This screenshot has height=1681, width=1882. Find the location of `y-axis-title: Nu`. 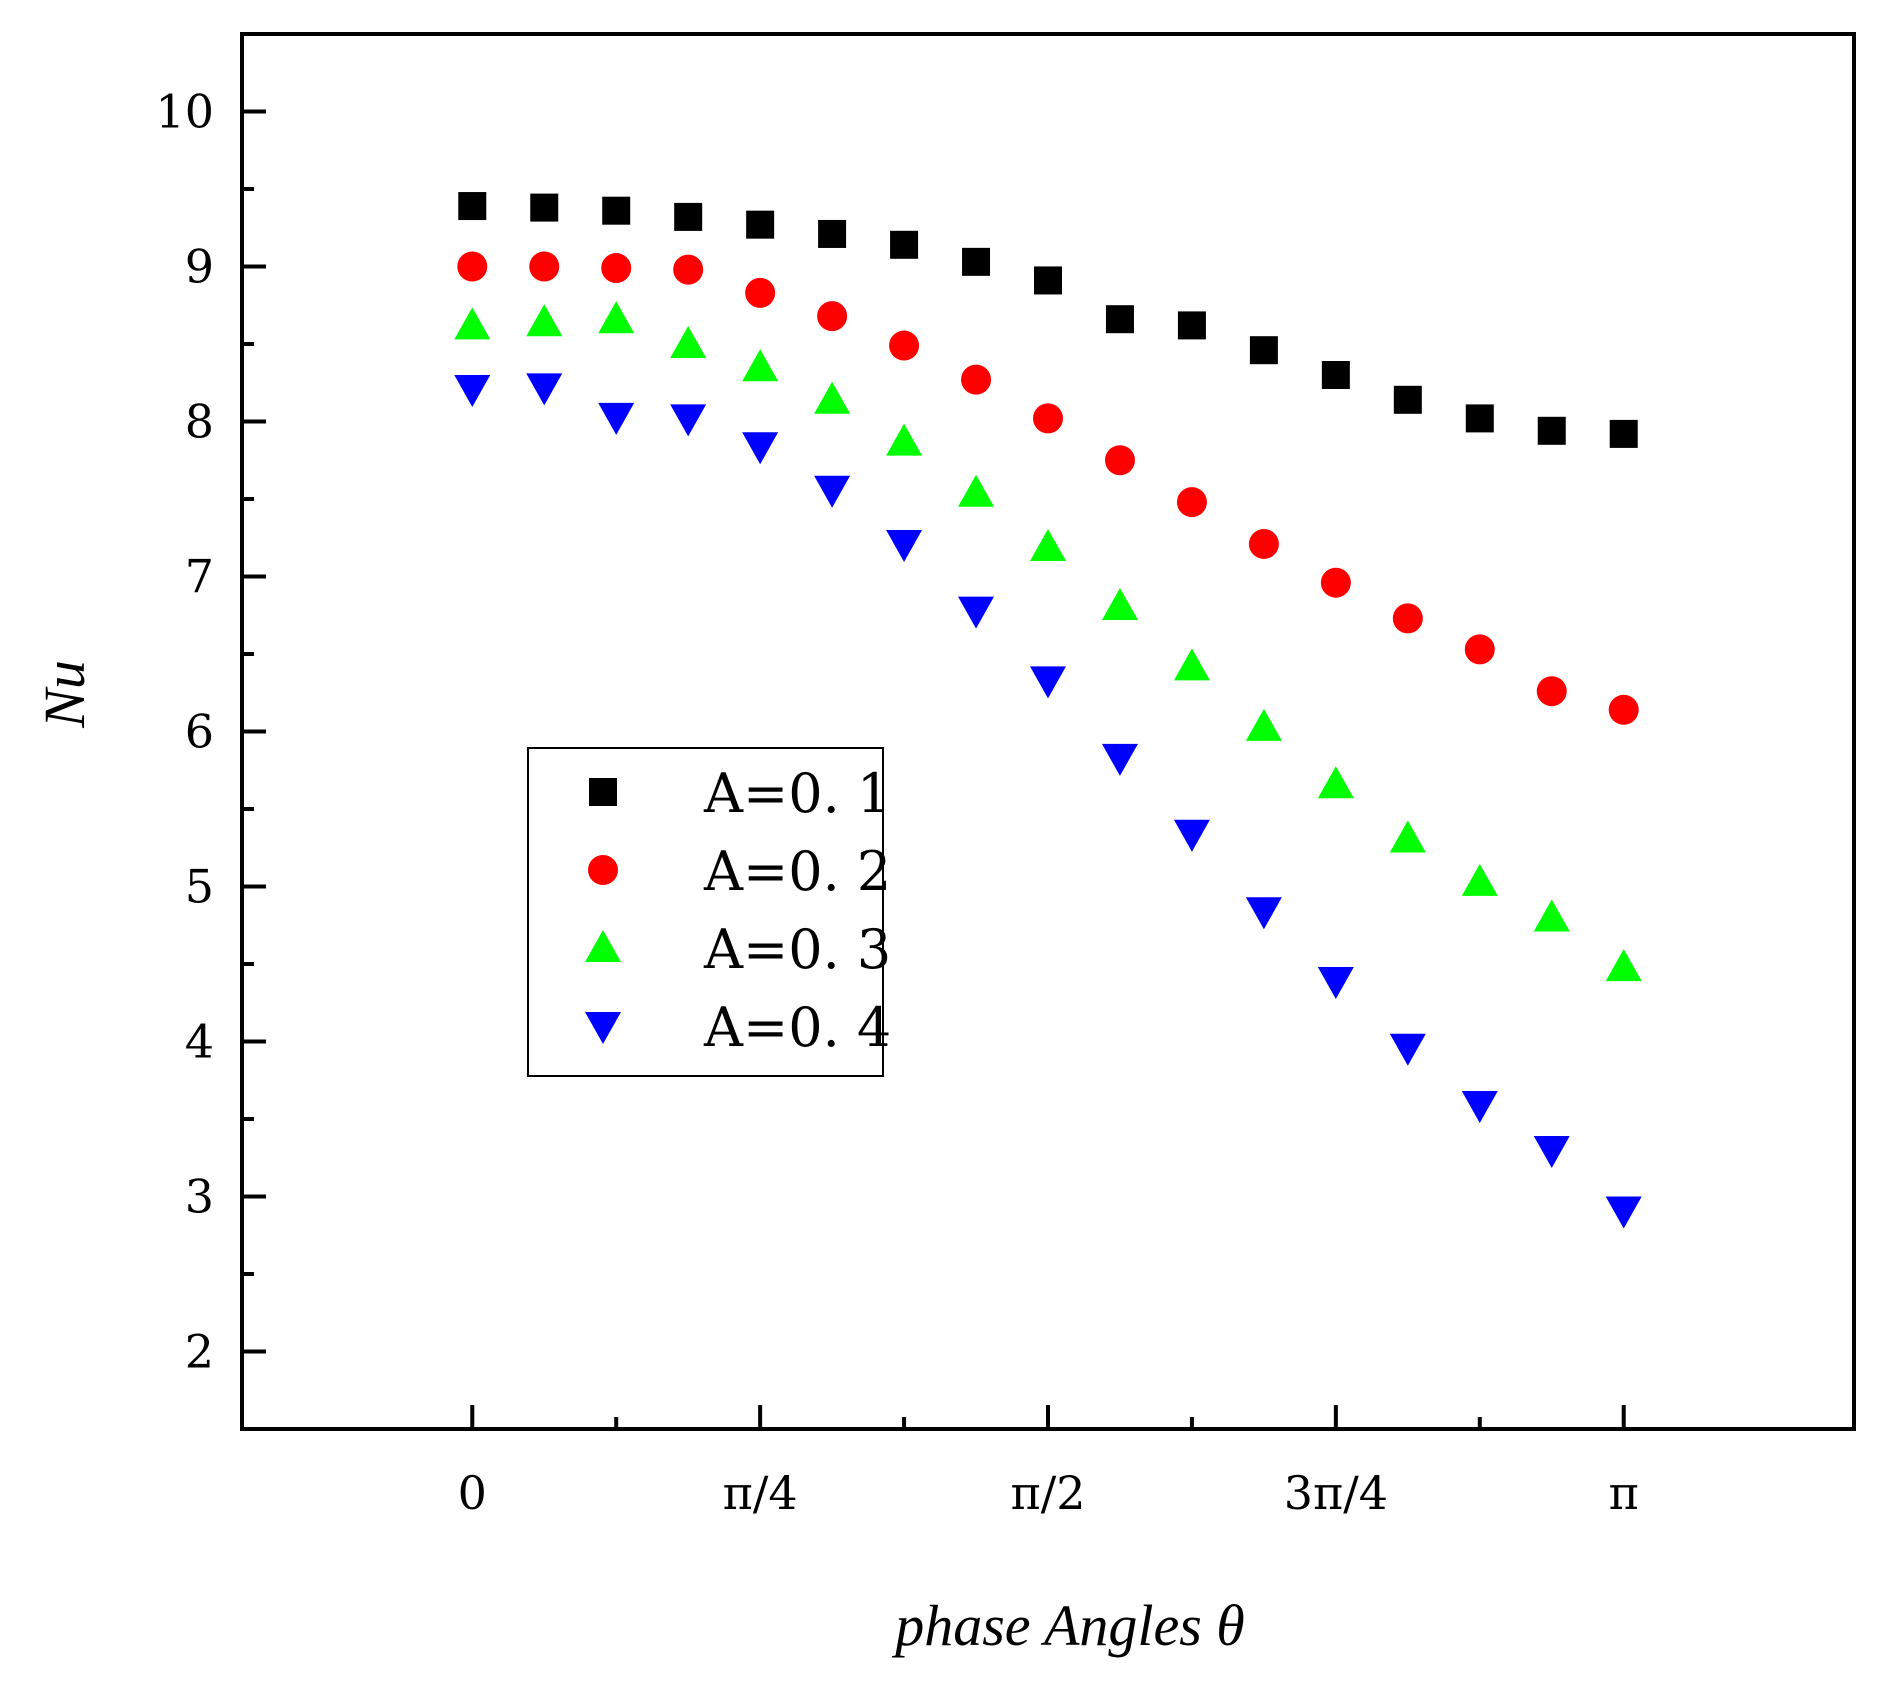

y-axis-title: Nu is located at coordinates (64, 694).